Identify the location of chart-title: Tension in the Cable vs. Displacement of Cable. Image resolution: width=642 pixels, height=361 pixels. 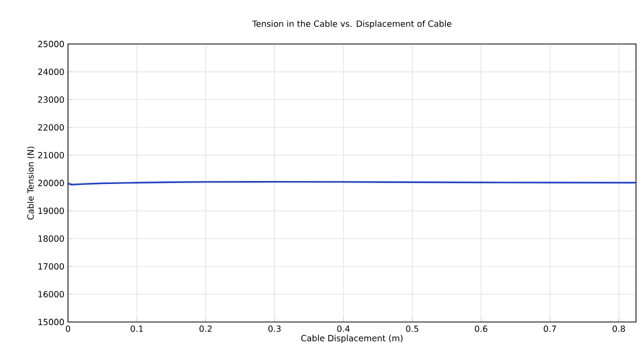
(352, 24).